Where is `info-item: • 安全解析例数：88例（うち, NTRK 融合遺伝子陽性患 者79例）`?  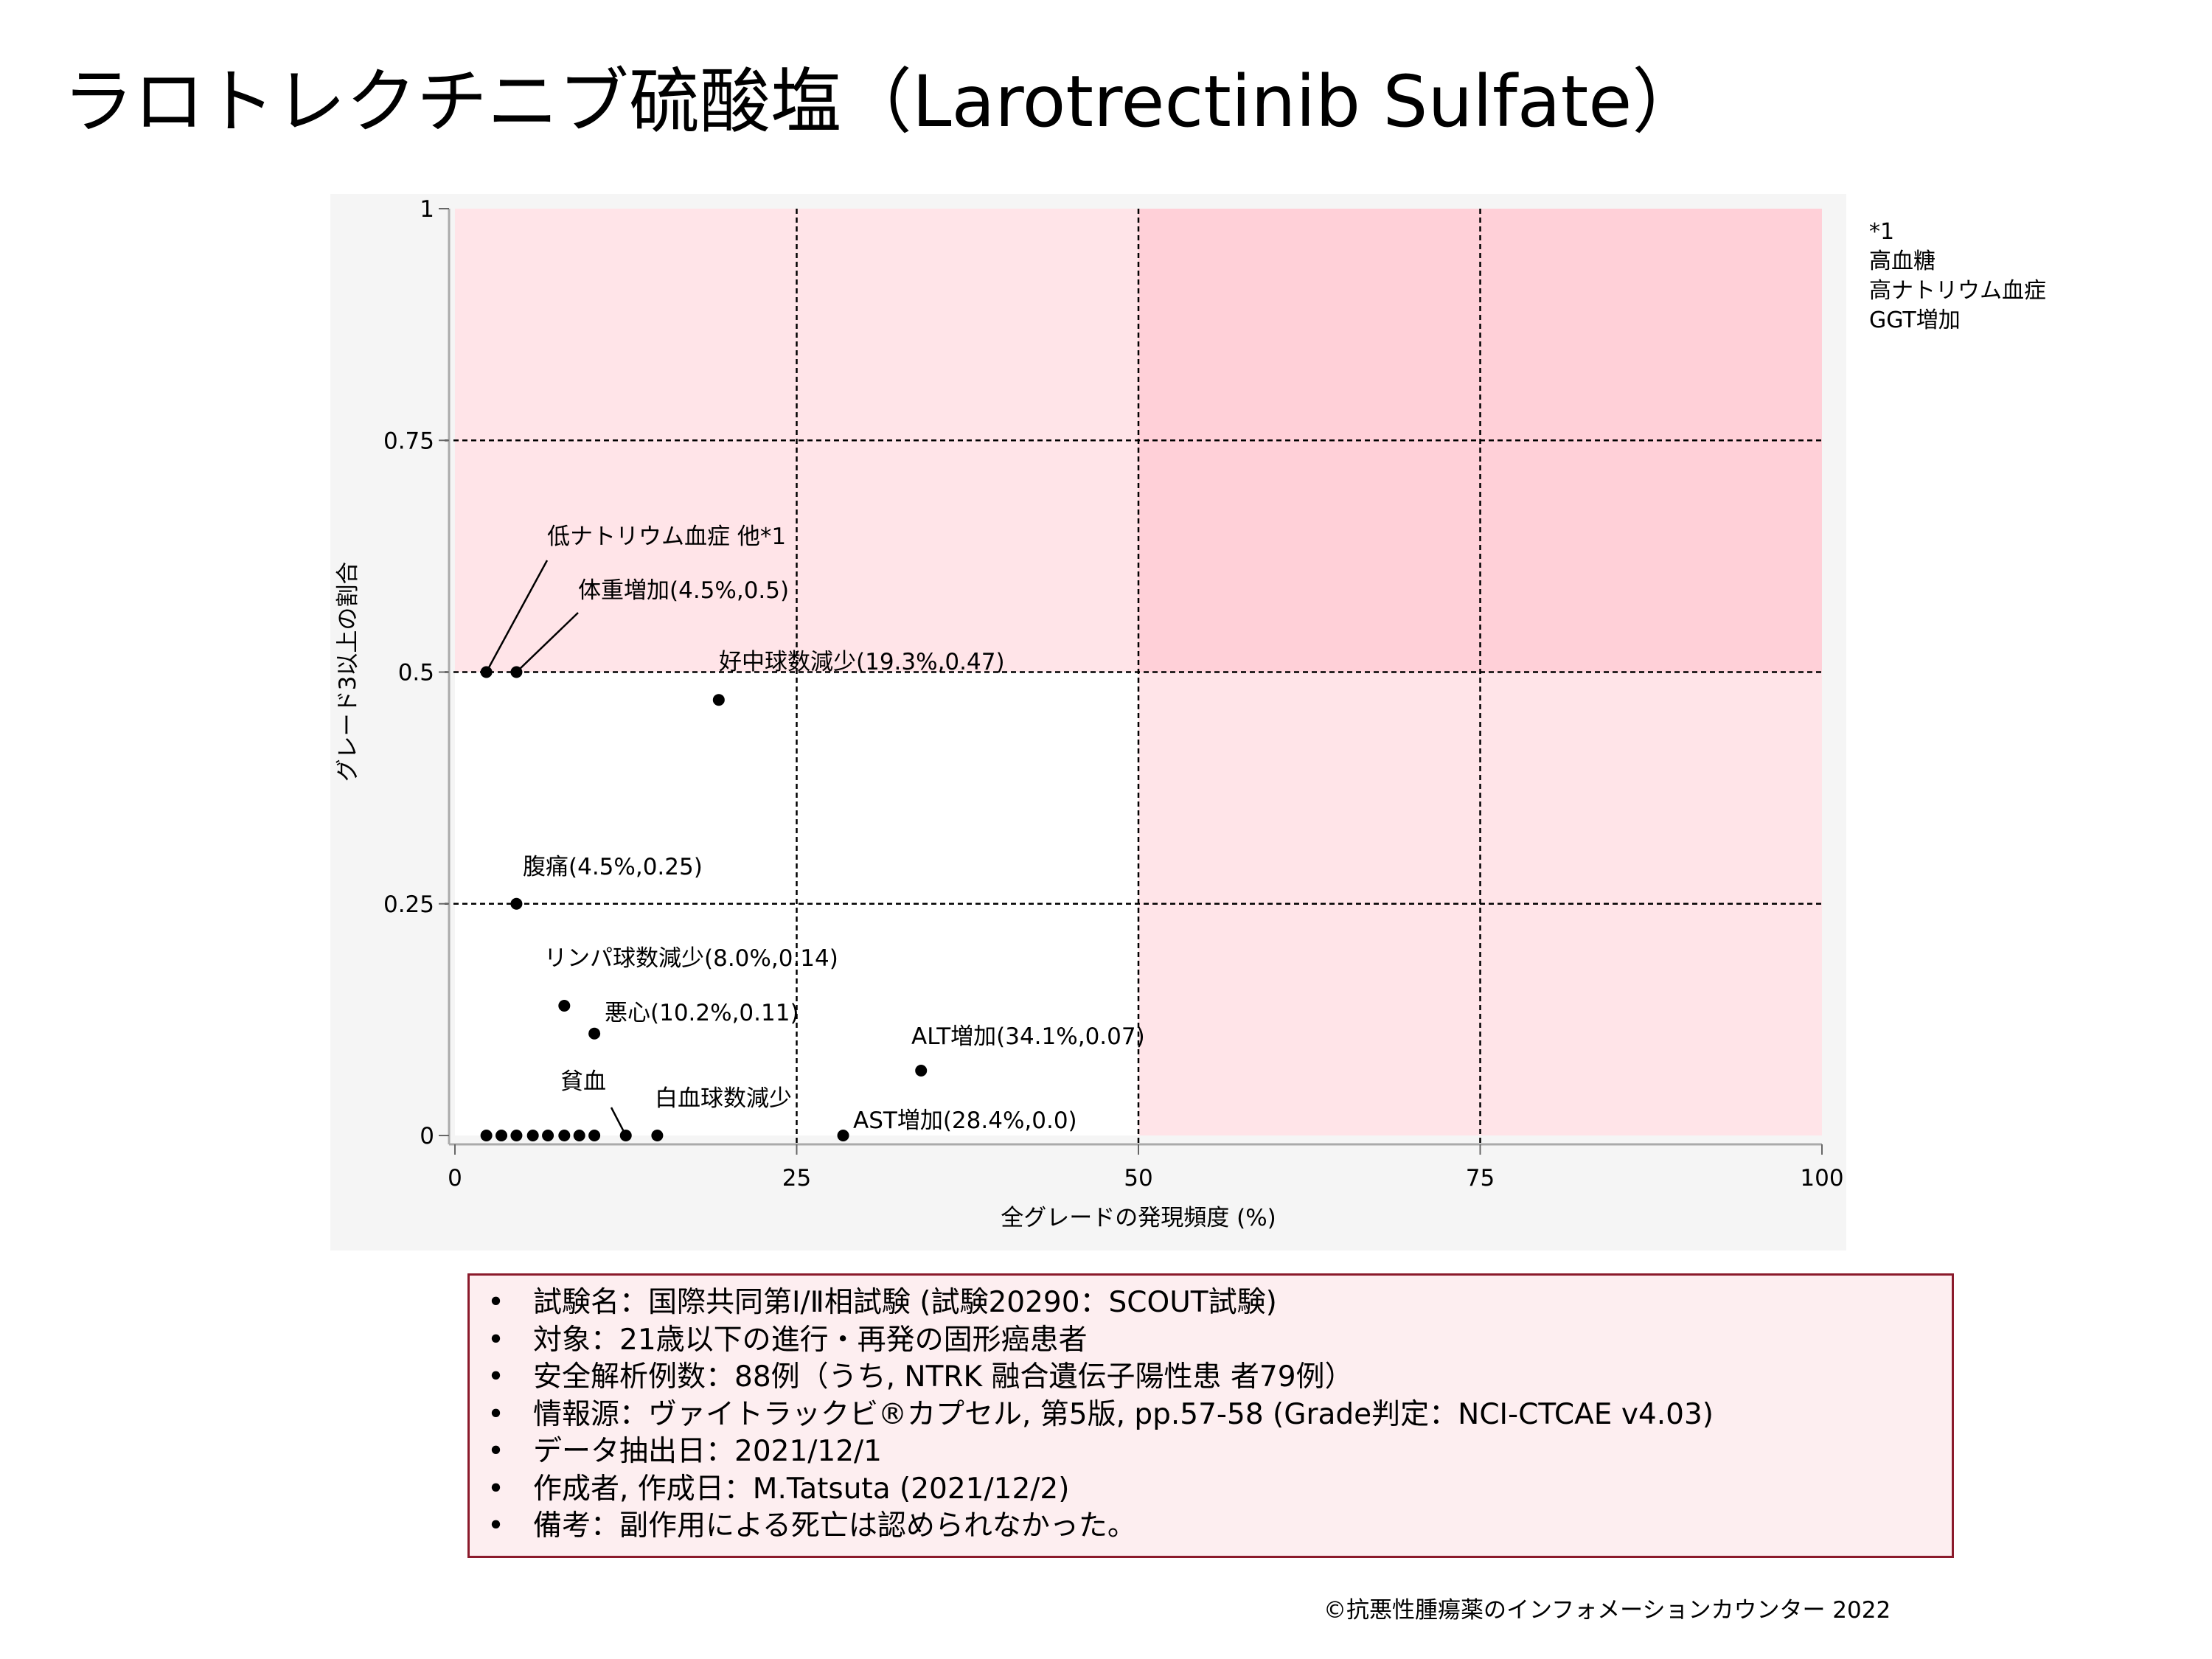
info-item: • 安全解析例数：88例（うち, NTRK 融合遺伝子陽性患 者79例） is located at coordinates (1219, 1378).